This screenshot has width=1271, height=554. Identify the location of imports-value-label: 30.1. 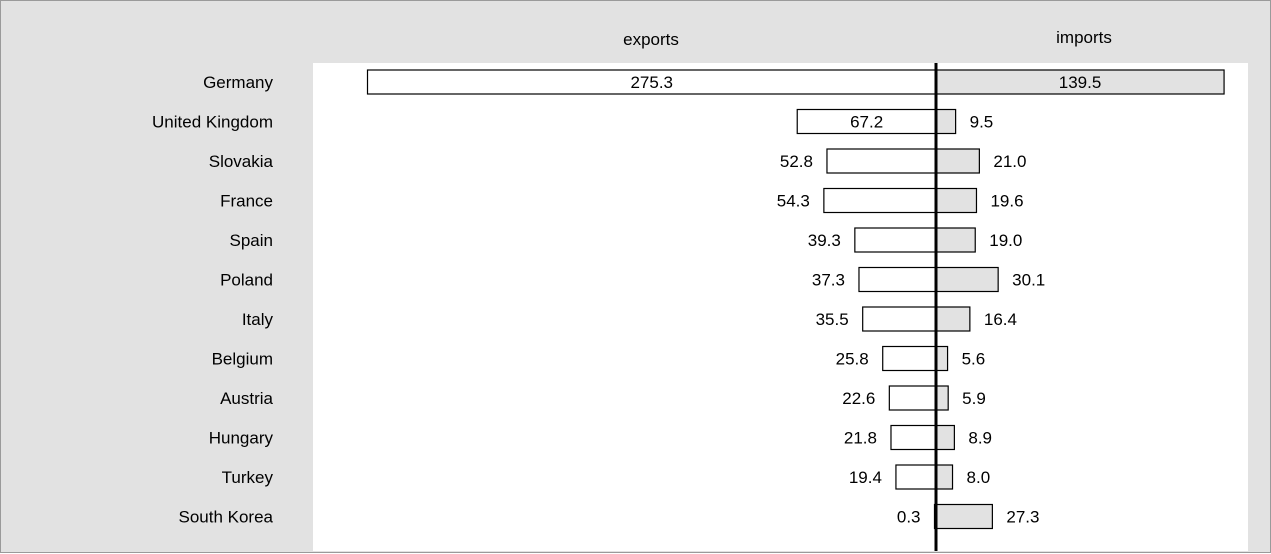
(1028, 280).